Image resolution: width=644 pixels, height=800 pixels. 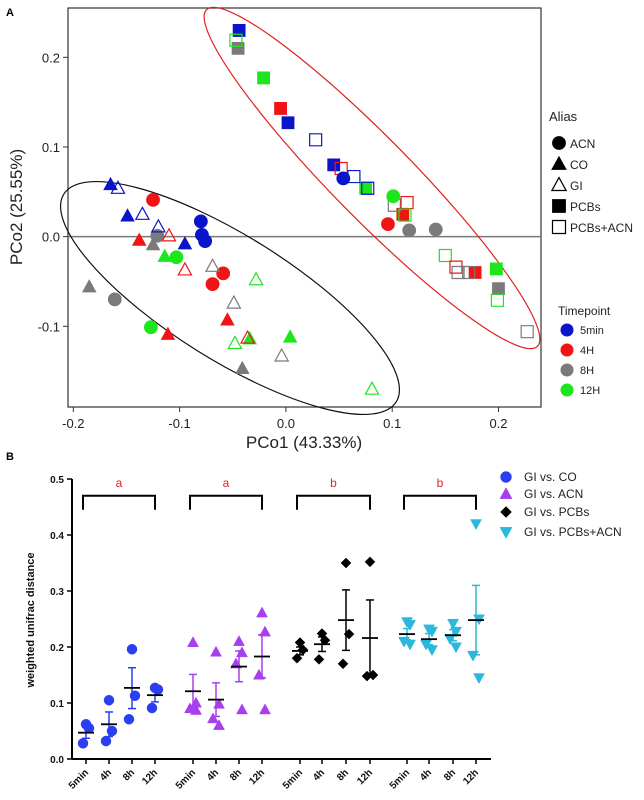 I want to click on x-tick-label: -0.1, so click(x=179, y=423).